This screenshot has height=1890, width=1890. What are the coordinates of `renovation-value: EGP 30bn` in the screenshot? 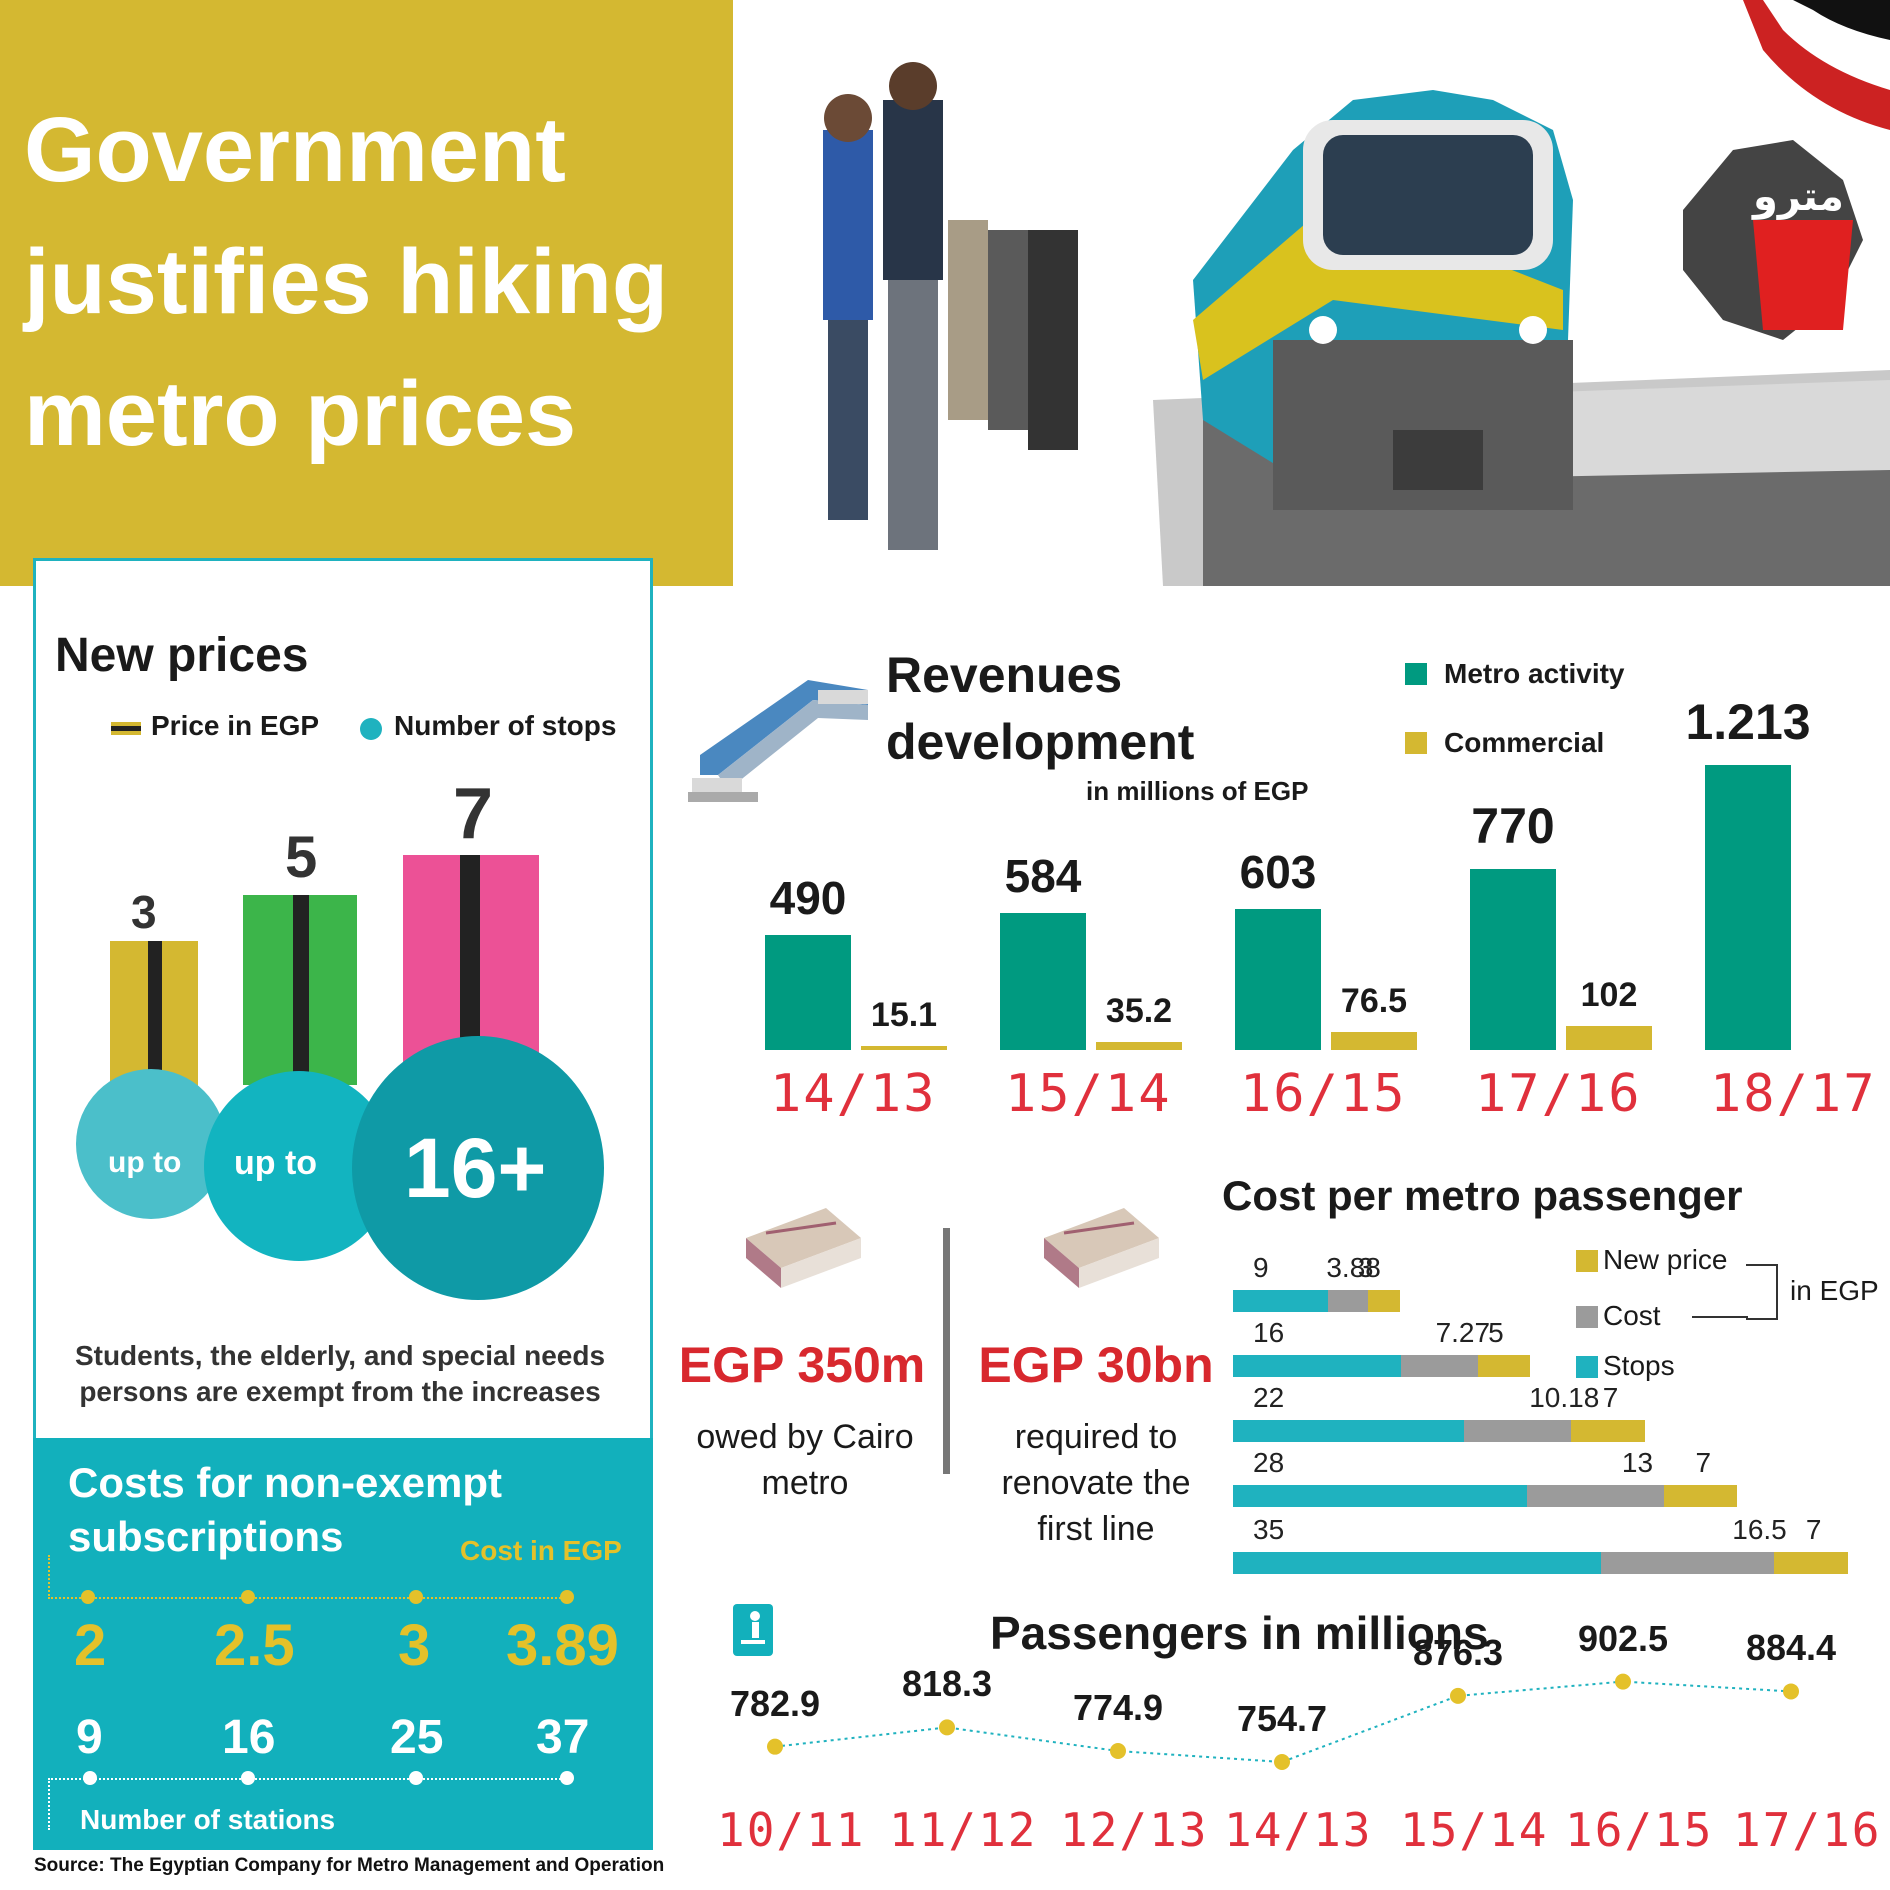 It's located at (1096, 1365).